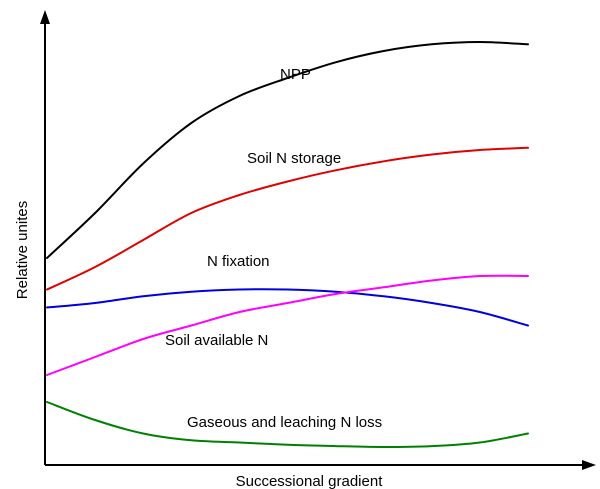 This screenshot has height=489, width=600. Describe the element at coordinates (310, 481) in the screenshot. I see `x-axis-label: Successional gradient` at that location.